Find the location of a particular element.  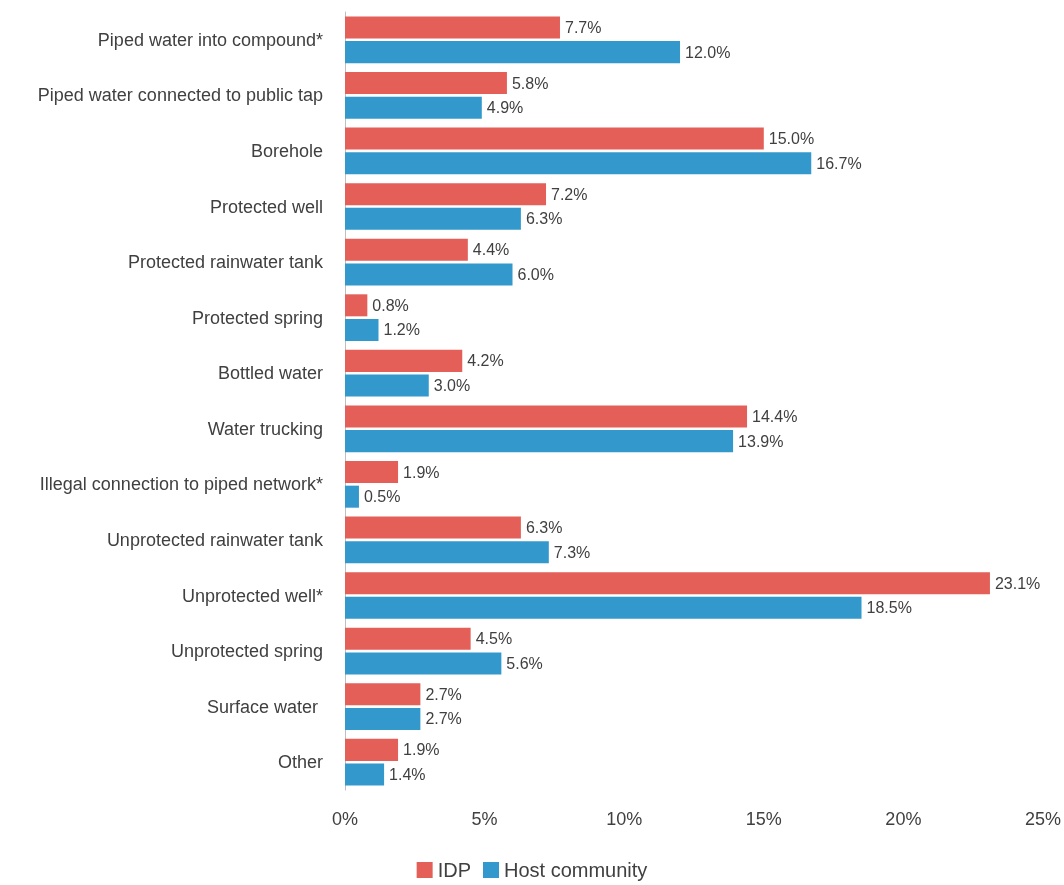

data-label: 18.5% is located at coordinates (889, 608).